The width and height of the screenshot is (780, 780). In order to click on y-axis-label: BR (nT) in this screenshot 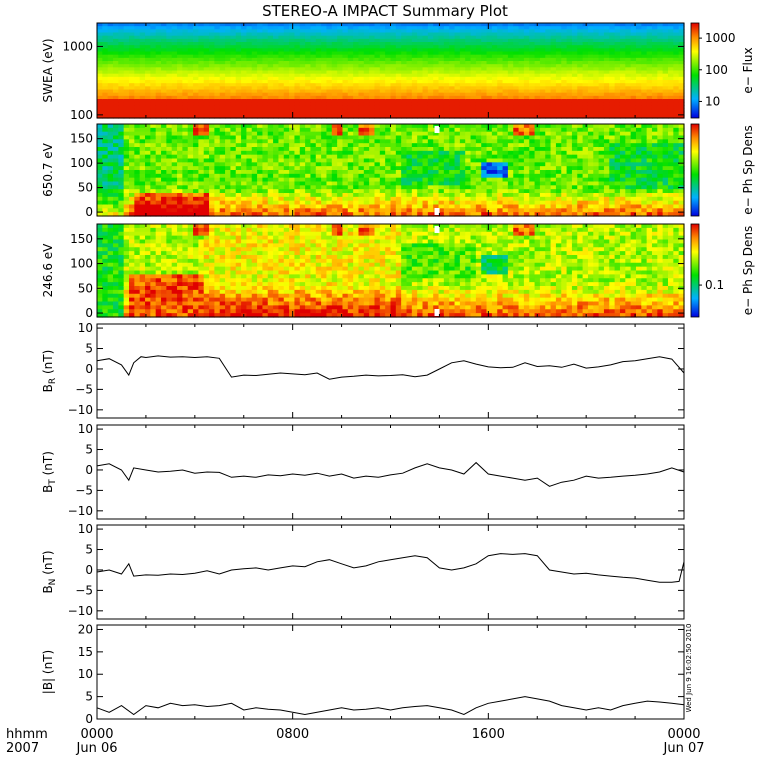, I will do `click(49, 371)`.